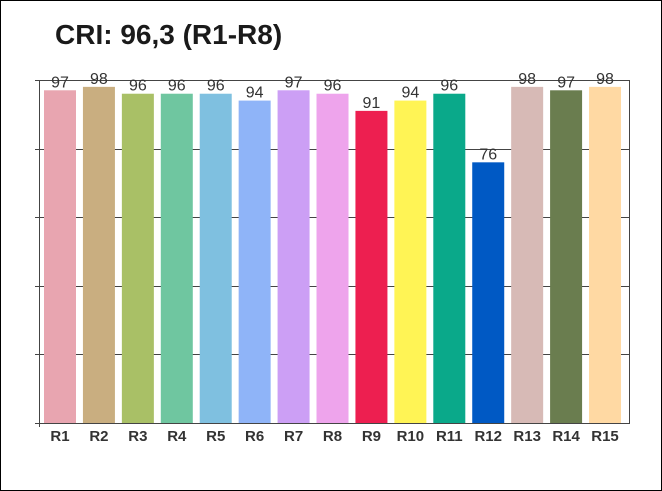  Describe the element at coordinates (98, 436) in the screenshot. I see `category-label-r2: R2` at that location.